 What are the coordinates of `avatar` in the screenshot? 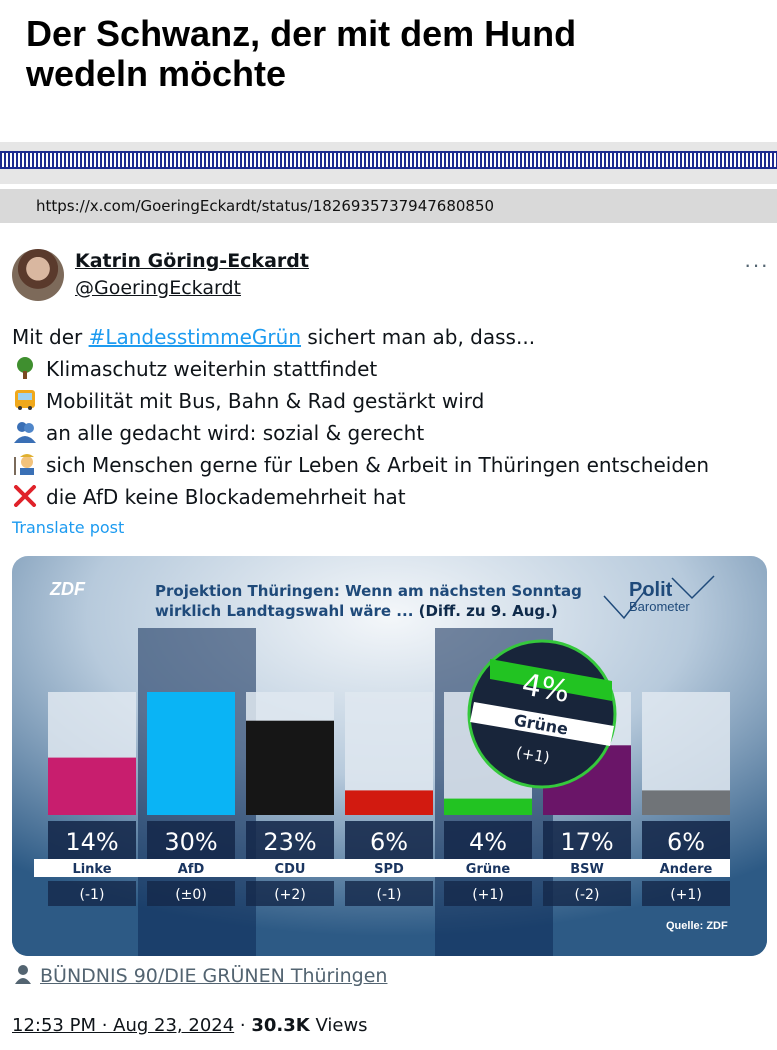 It's located at (38, 275).